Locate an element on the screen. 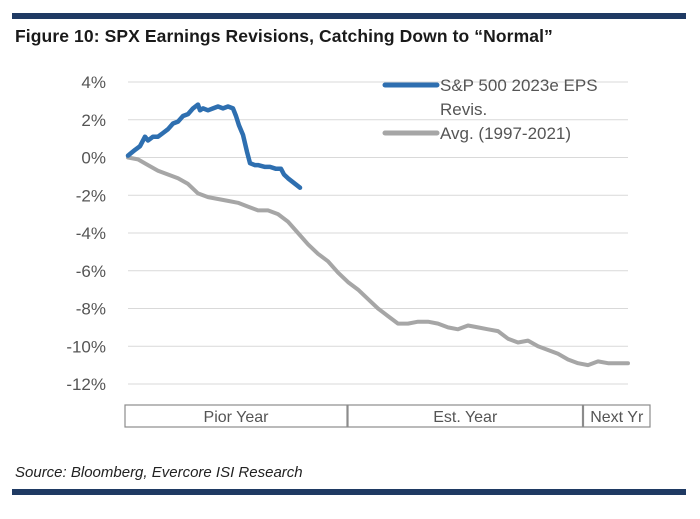 The height and width of the screenshot is (519, 700). y-tick-label: -8% is located at coordinates (91, 309).